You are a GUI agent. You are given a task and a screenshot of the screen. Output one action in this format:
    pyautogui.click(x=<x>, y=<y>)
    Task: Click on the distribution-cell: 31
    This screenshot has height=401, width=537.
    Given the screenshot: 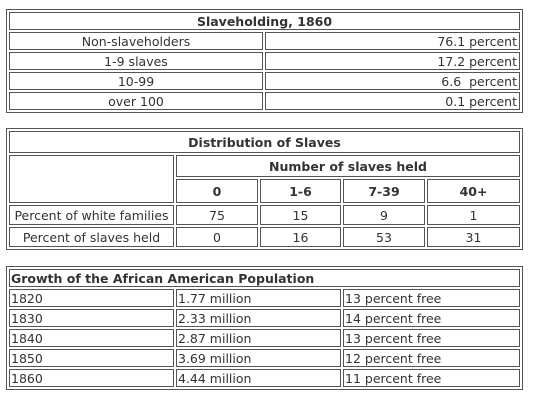 What is the action you would take?
    pyautogui.click(x=473, y=237)
    